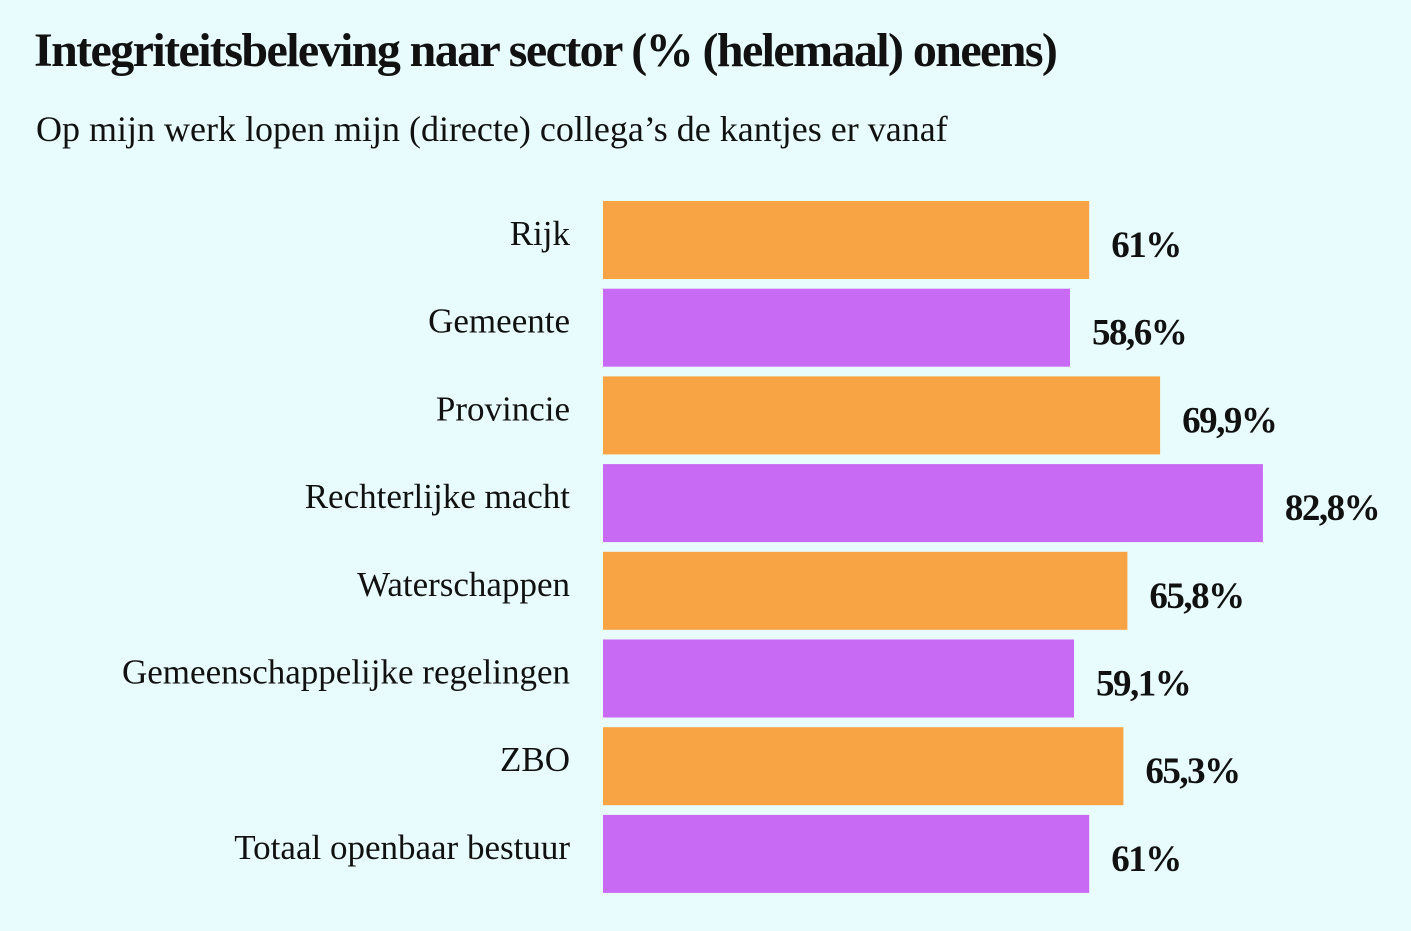  What do you see at coordinates (463, 584) in the screenshot?
I see `category-label-5: Waterschappen` at bounding box center [463, 584].